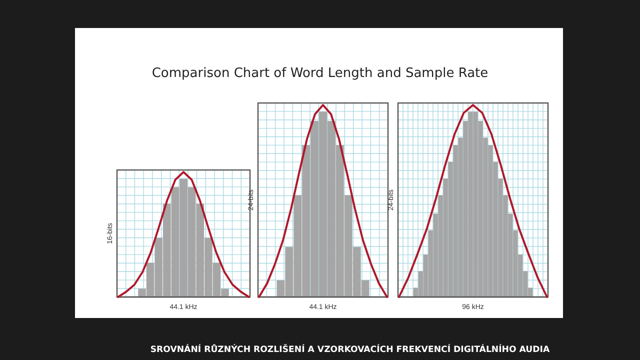  Describe the element at coordinates (350, 349) in the screenshot. I see `text: SROVNÁNÍ RŮZNÝCH ROZLIŠENÍ A VZORKOVACÍCH FREKVENCÍ DIGITÁLNÍHO AUDIA` at that location.